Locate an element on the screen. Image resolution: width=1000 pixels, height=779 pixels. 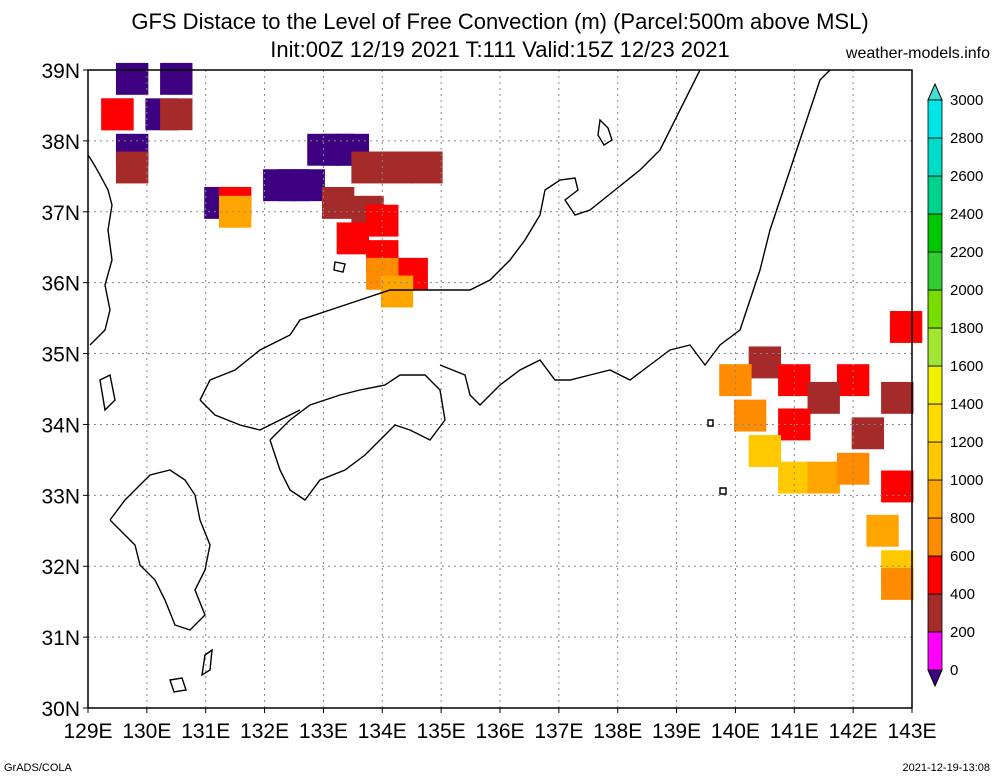
colorbar-label: 2600 is located at coordinates (966, 176).